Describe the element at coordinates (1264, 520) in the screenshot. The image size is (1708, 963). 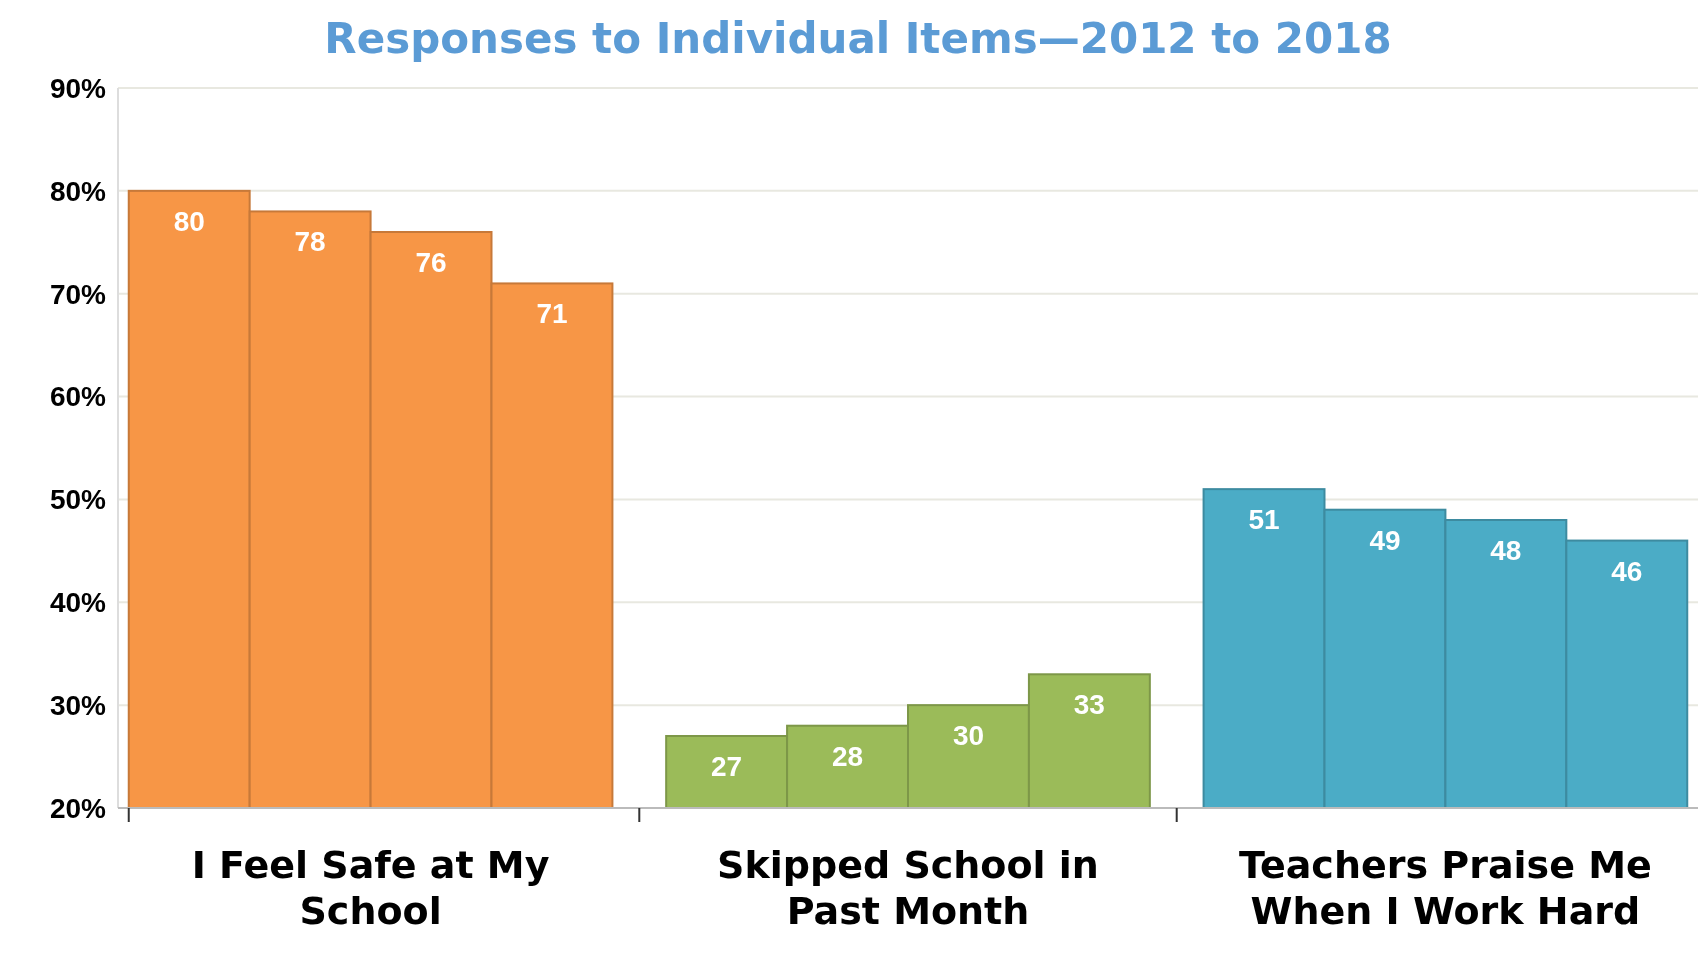
I see `data-label: 51` at that location.